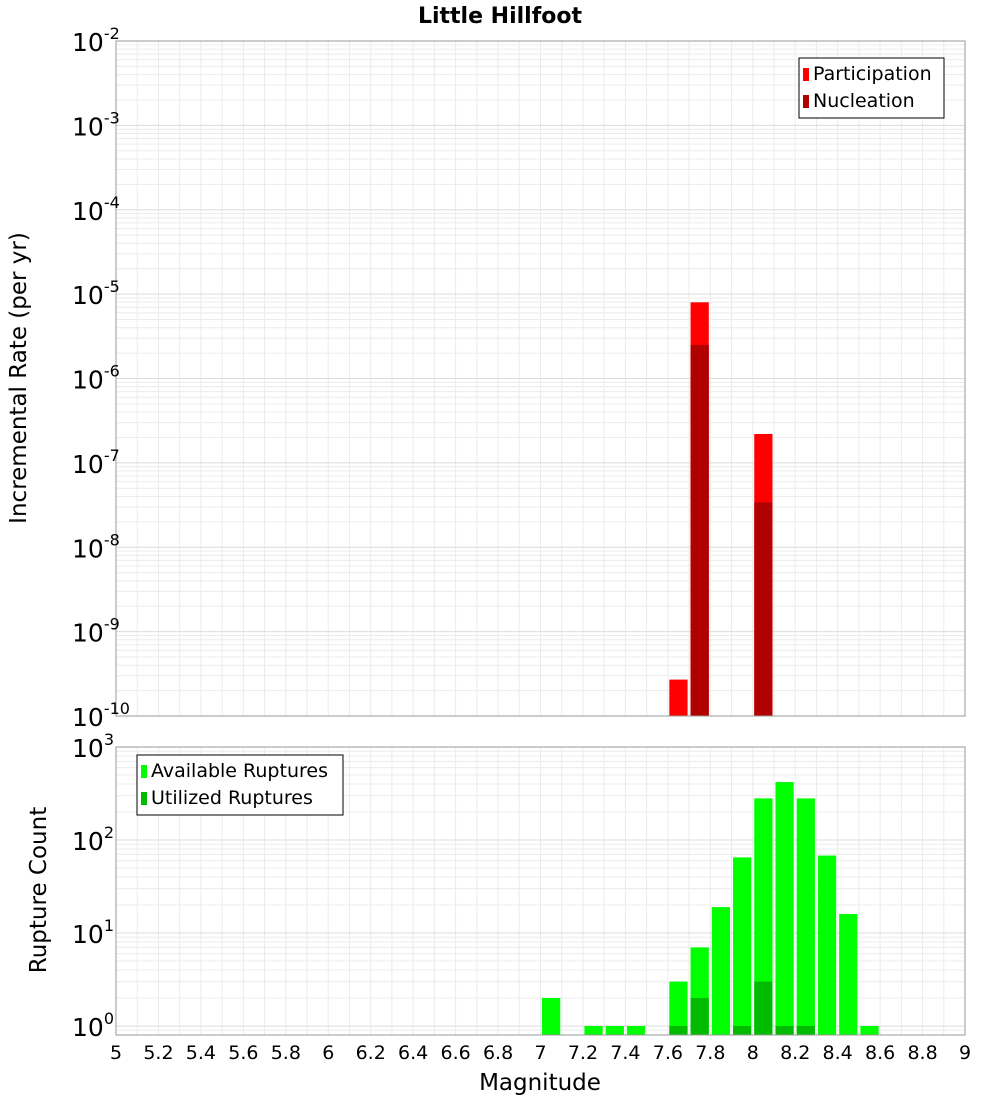  I want to click on count-y-tick-label: 10³, so click(93, 746).